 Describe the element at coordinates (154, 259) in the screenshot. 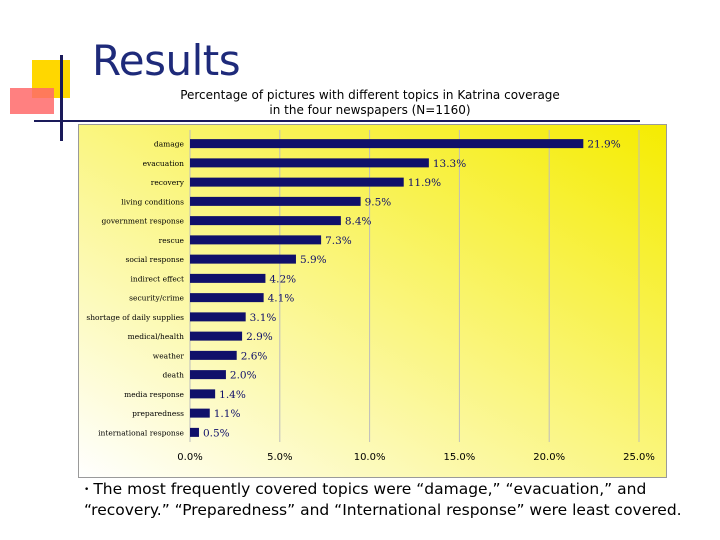

I see `category-label: social response` at that location.